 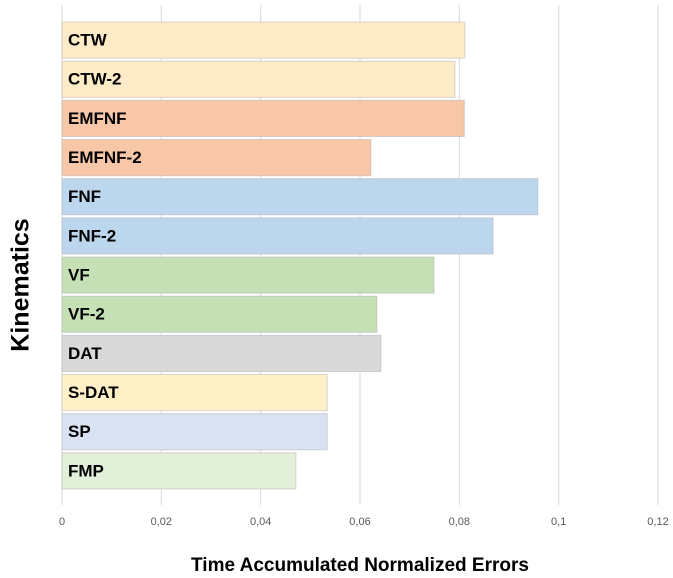 What do you see at coordinates (93, 392) in the screenshot?
I see `category-label: S-DAT` at bounding box center [93, 392].